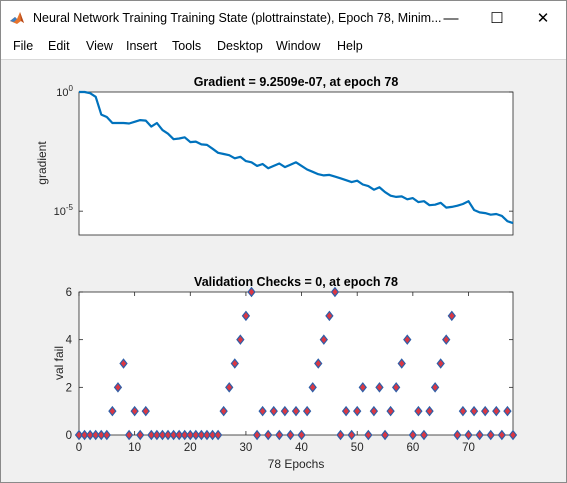  I want to click on validation-ytick-label: 6, so click(69, 293).